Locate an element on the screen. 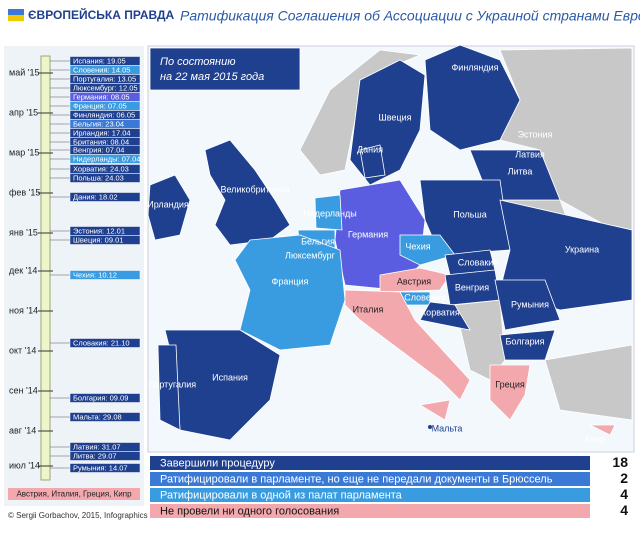 This screenshot has height=535, width=640. country-label: Люксембург is located at coordinates (310, 255).